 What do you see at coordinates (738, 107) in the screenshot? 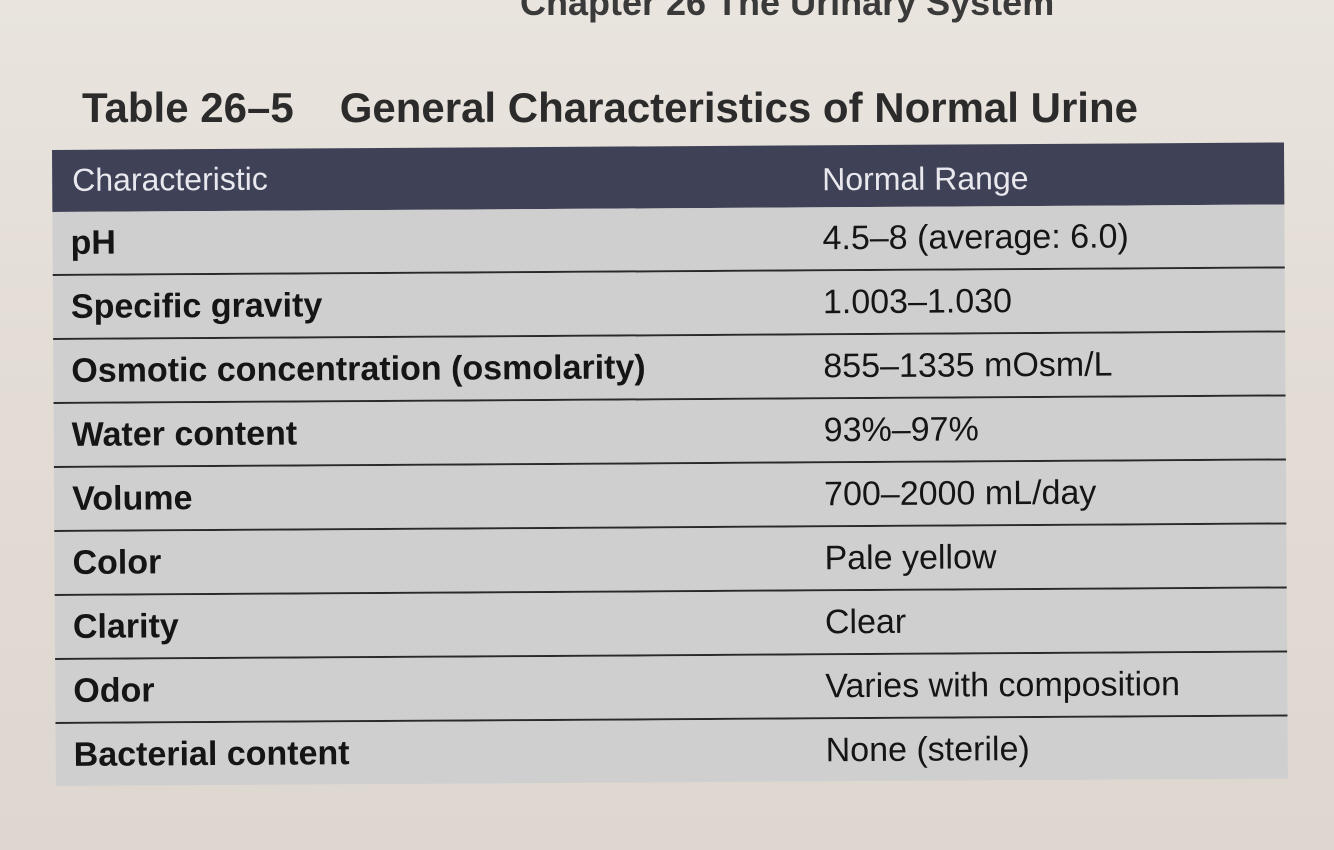
I see `table-caption: General Characteristics of Normal Urine` at bounding box center [738, 107].